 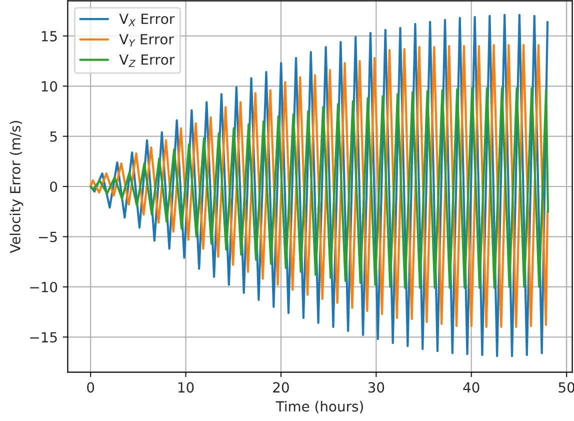 What do you see at coordinates (17, 187) in the screenshot?
I see `y-axis-title: Velocity Error (m/s)` at bounding box center [17, 187].